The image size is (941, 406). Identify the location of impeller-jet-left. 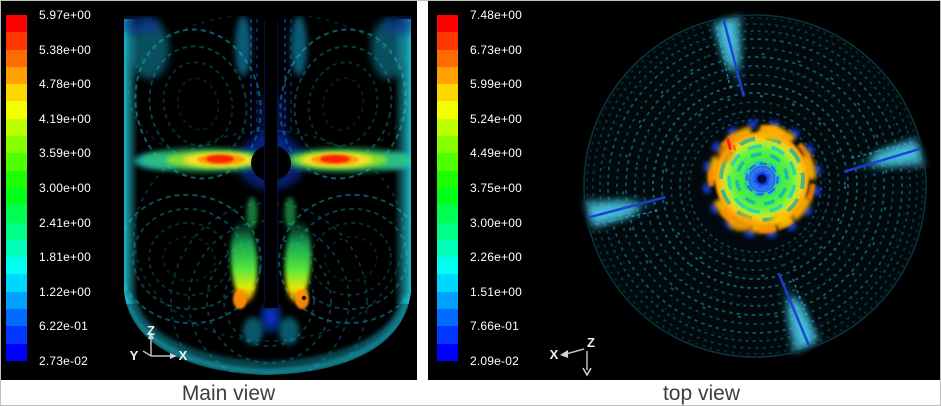
(202, 160).